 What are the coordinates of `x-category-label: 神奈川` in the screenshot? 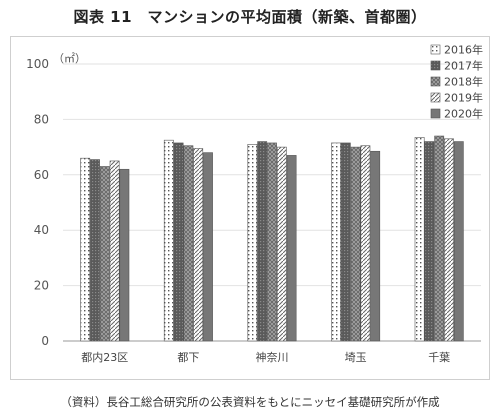 It's located at (272, 357).